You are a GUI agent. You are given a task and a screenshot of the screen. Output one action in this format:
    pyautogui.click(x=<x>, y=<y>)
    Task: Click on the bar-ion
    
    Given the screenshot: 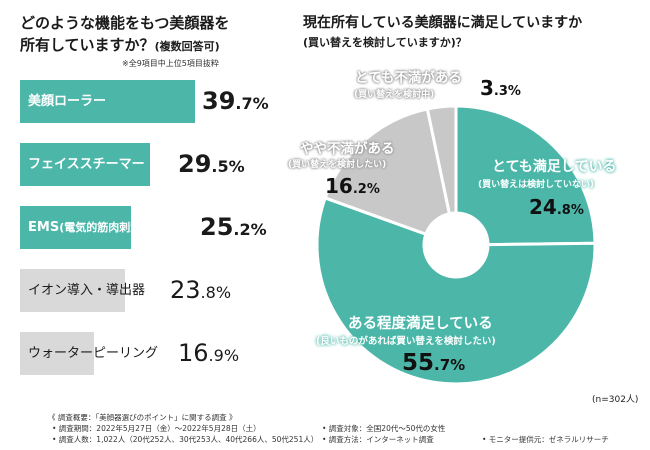 What is the action you would take?
    pyautogui.click(x=72, y=290)
    